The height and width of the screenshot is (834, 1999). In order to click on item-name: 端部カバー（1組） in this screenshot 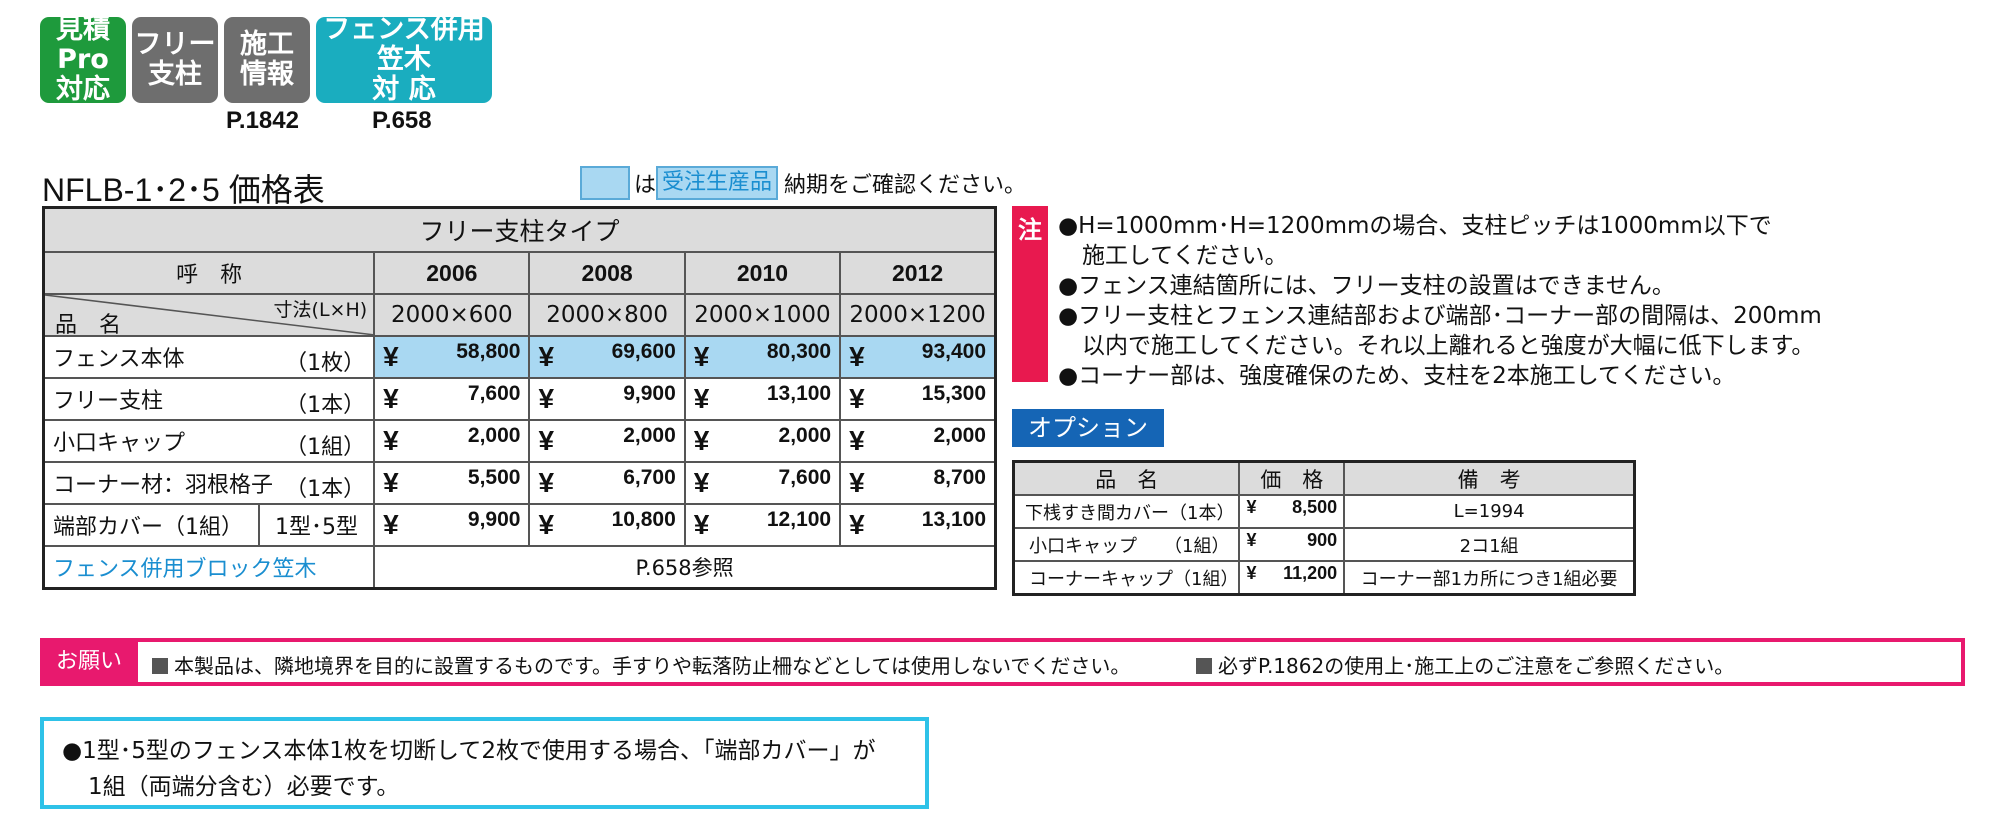, I will do `click(151, 525)`.